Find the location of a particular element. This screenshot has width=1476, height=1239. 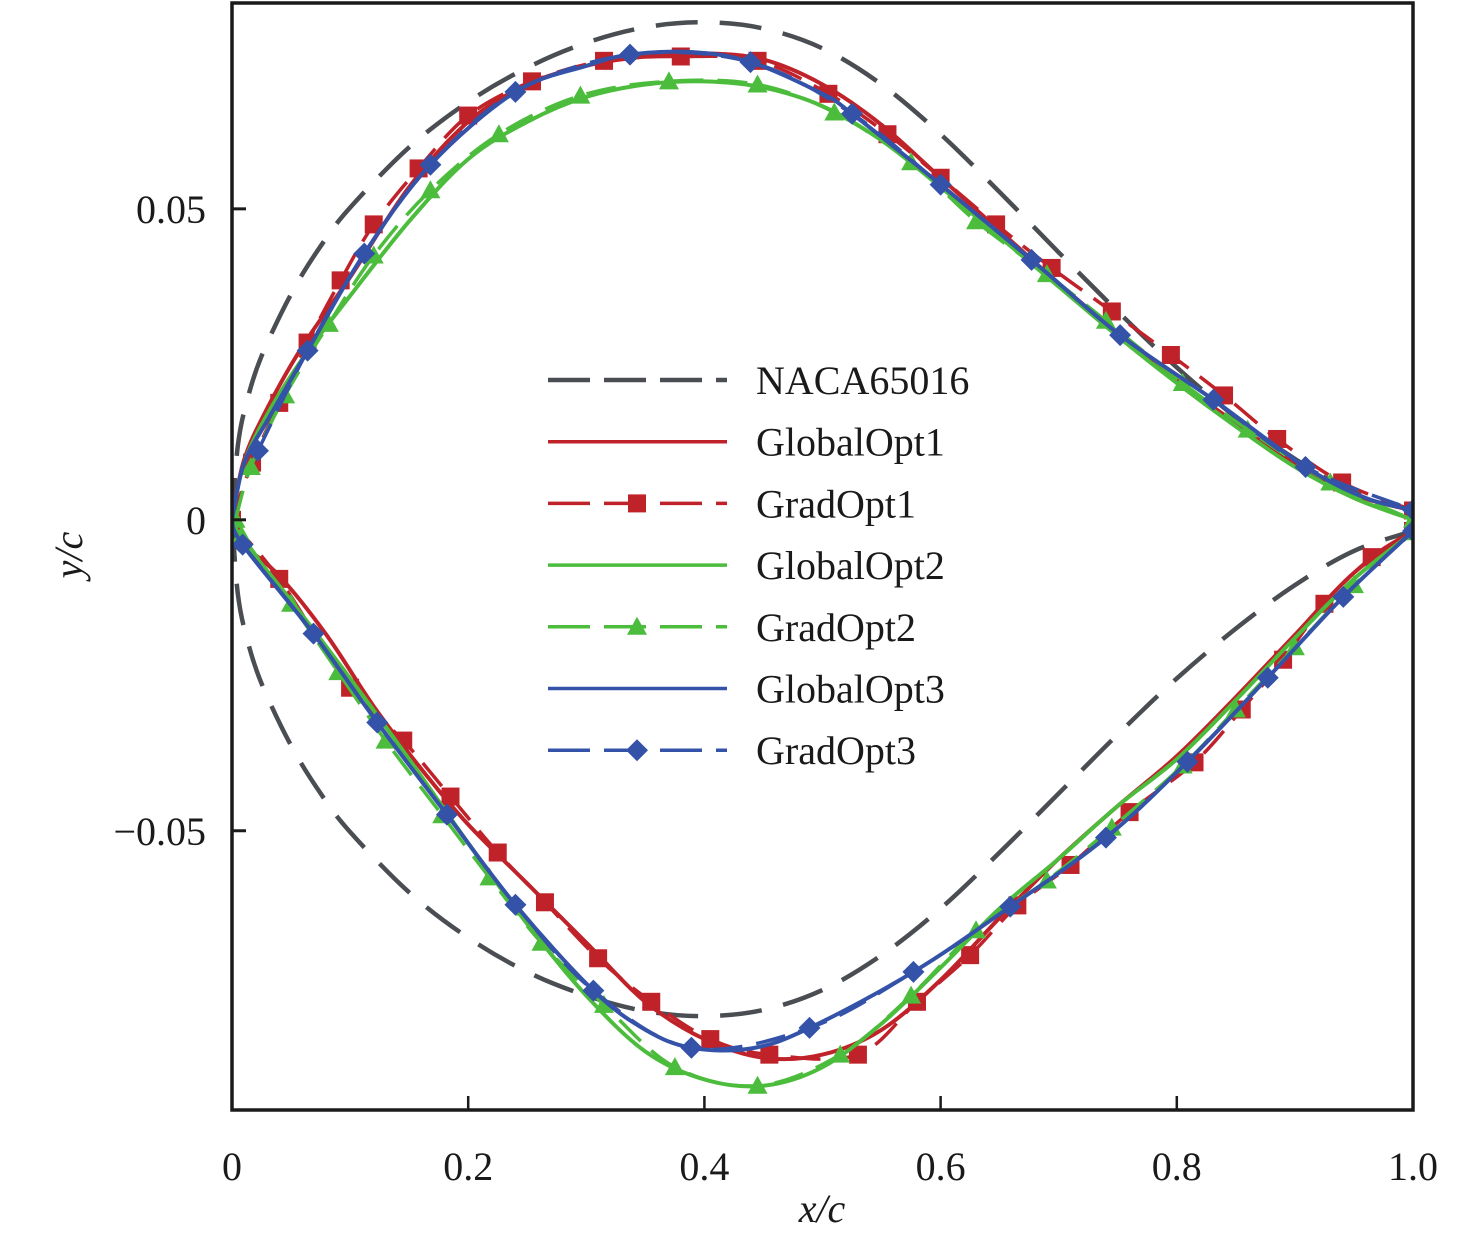

legend-label-globalopt1: GlobalOpt1 is located at coordinates (850, 442).